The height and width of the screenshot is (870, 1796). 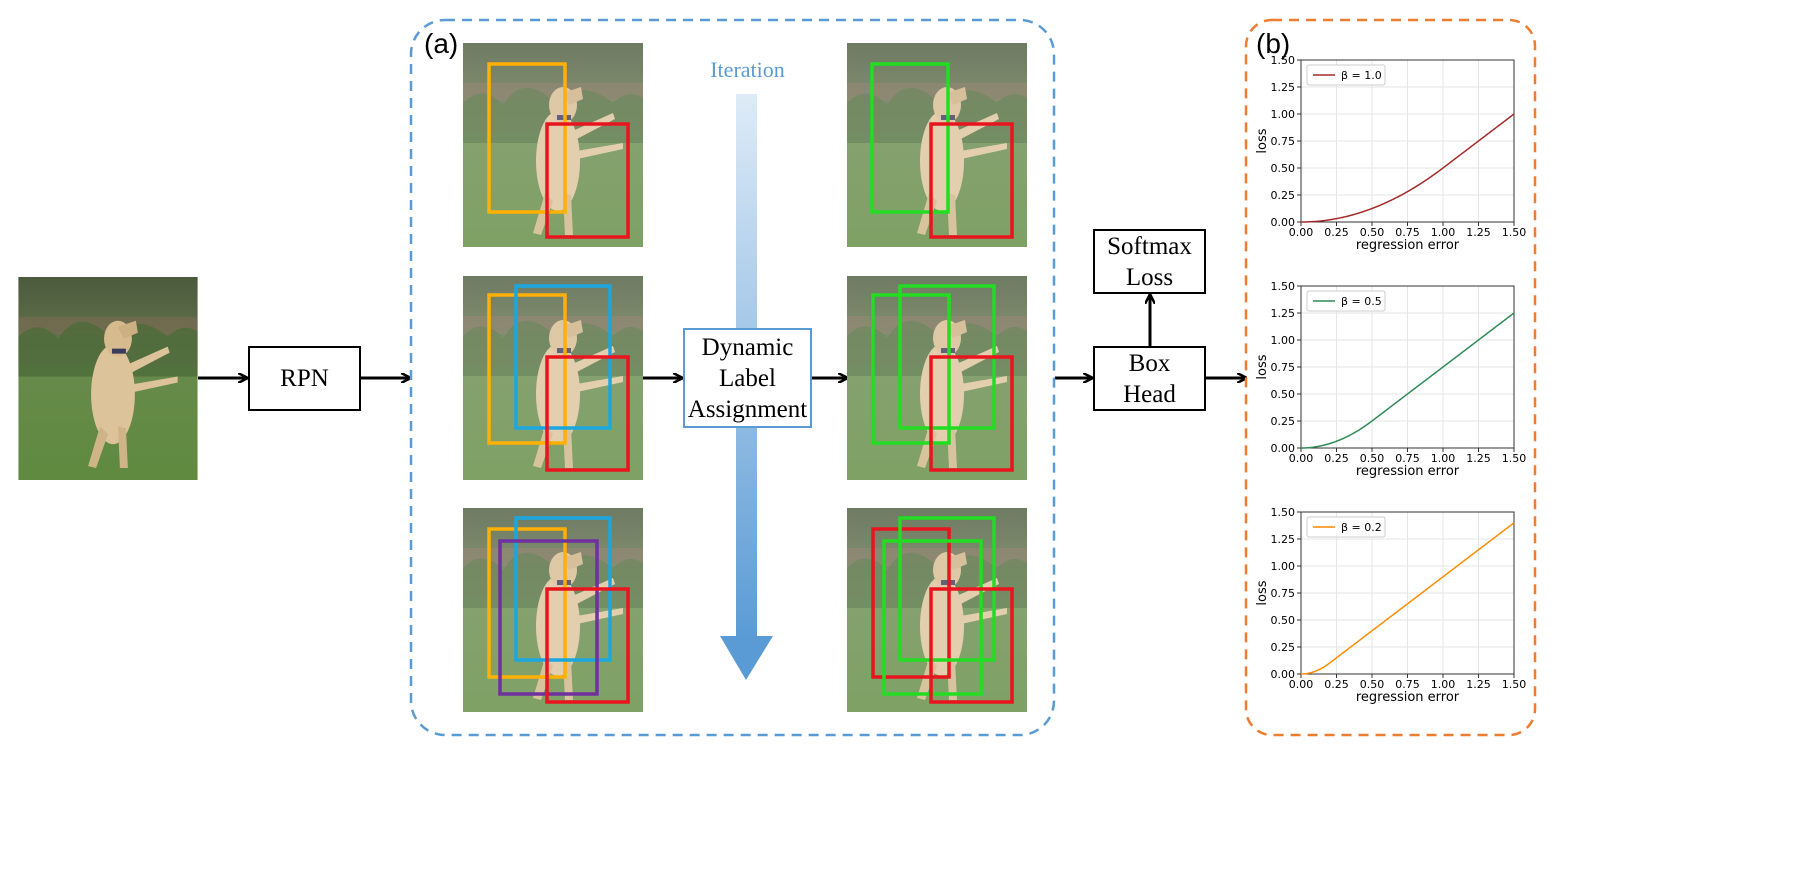 I want to click on dynamic-label-assignment-box: Dynamic Label Assignment, so click(x=747, y=378).